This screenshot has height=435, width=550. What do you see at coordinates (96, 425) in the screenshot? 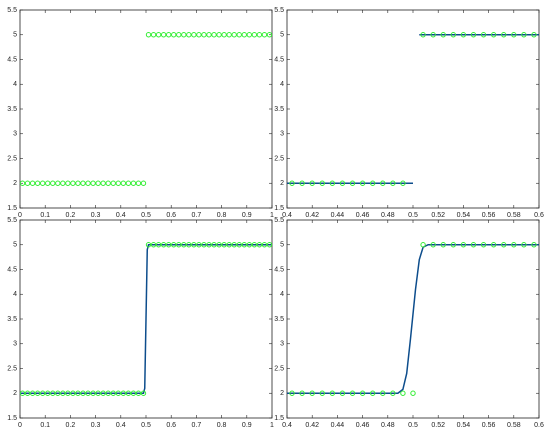
I see `x-tick-label: 0.3` at bounding box center [96, 425].